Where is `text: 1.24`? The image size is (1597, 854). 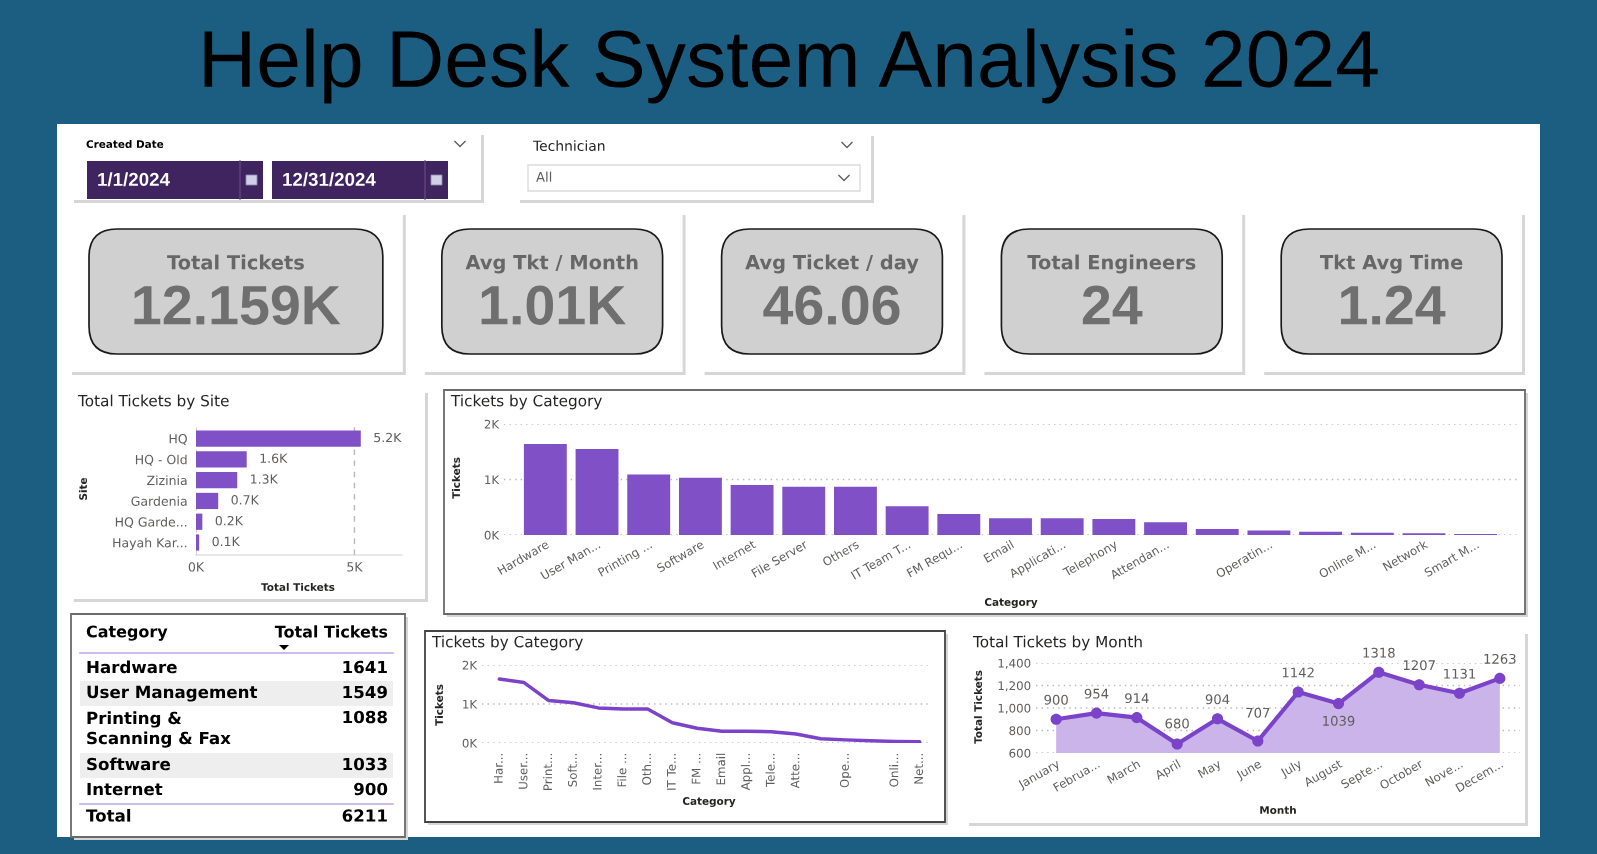 text: 1.24 is located at coordinates (1393, 305).